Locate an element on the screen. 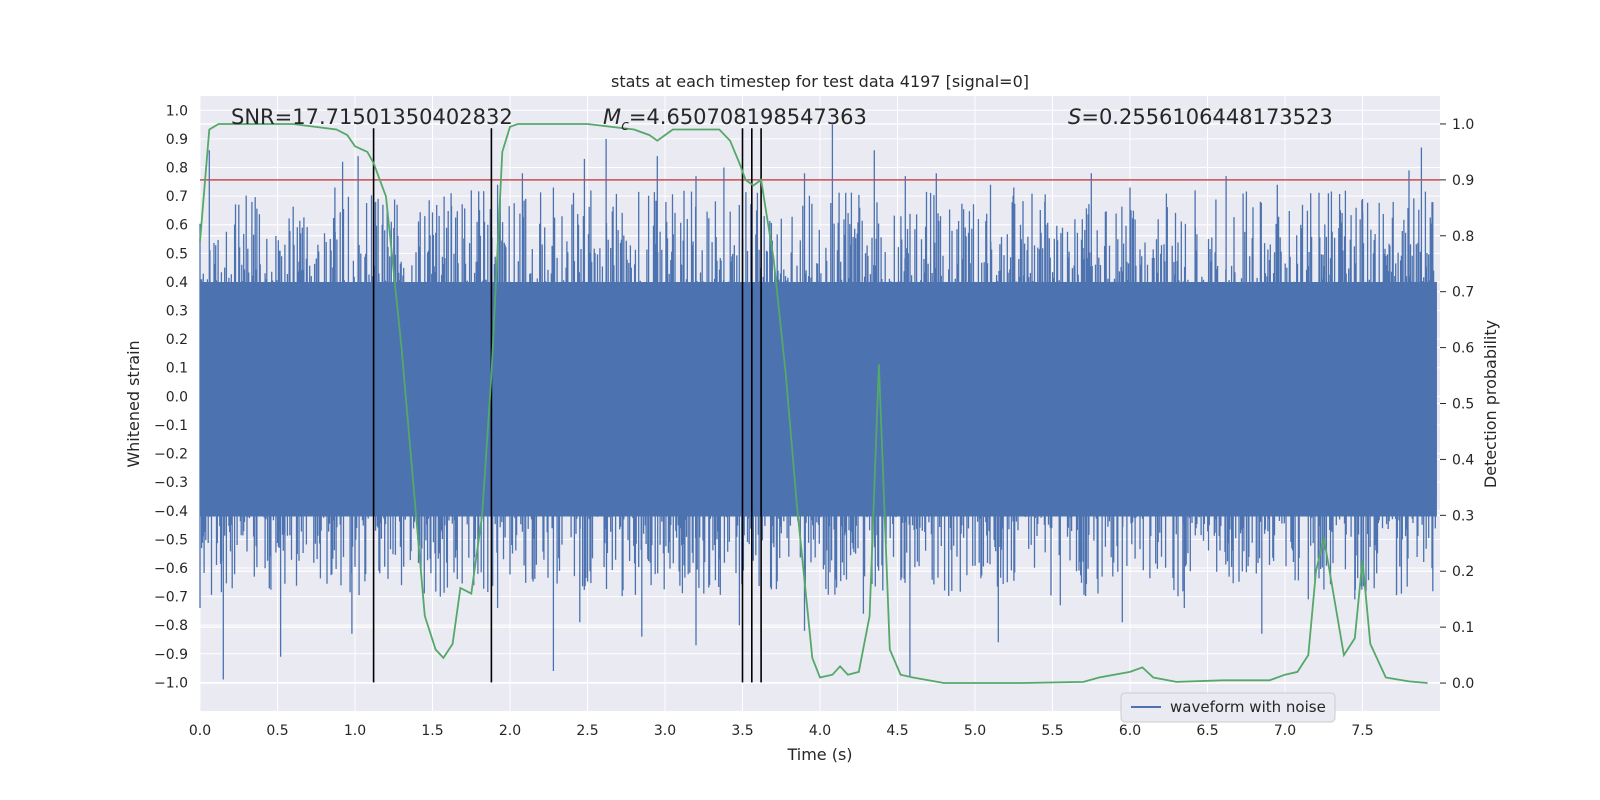 Image resolution: width=1600 pixels, height=800 pixels. x-tick-label: 7.0 is located at coordinates (1285, 731).